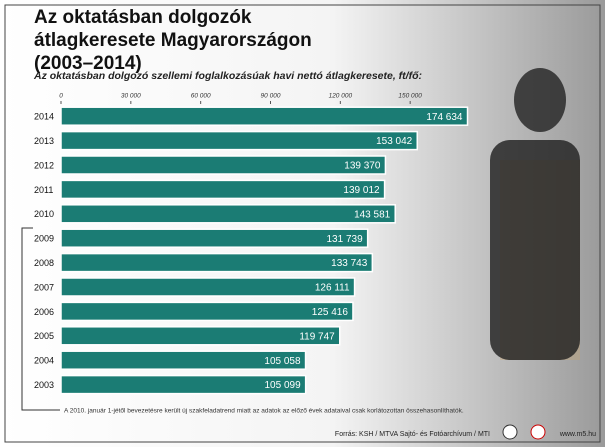 The height and width of the screenshot is (447, 605). What do you see at coordinates (410, 96) in the screenshot?
I see `x-tick-label: 150 000` at bounding box center [410, 96].